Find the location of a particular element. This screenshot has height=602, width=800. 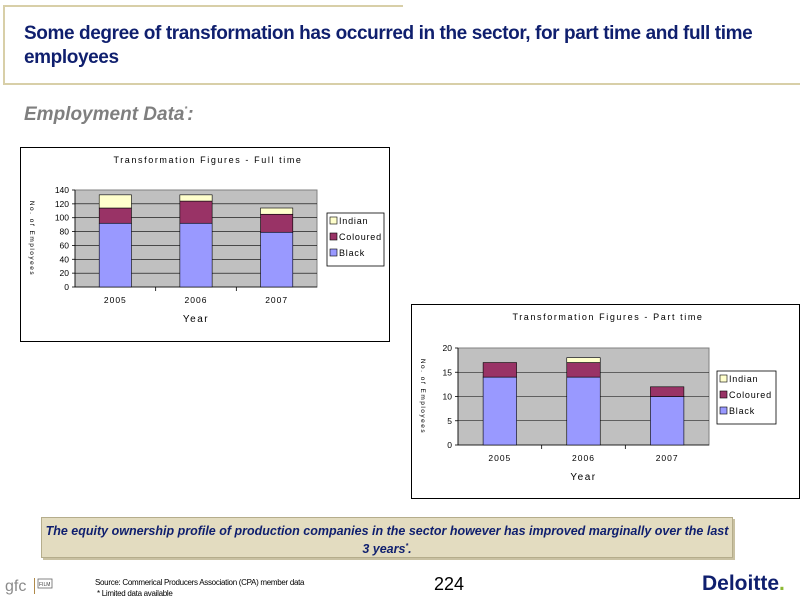

gfc-logo-text: gfc is located at coordinates (15, 586).